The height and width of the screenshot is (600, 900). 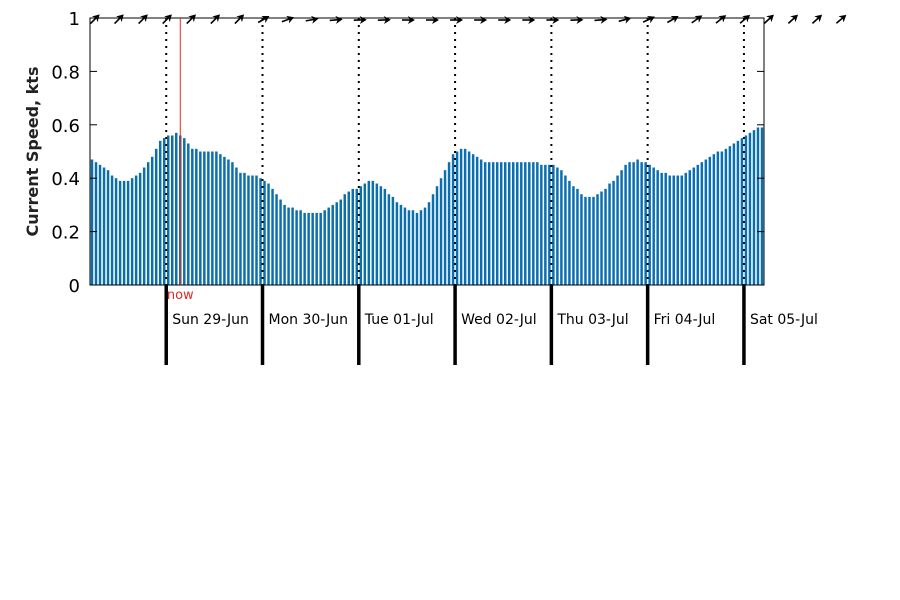 I want to click on day-label: Sat 05-Jul, so click(x=784, y=320).